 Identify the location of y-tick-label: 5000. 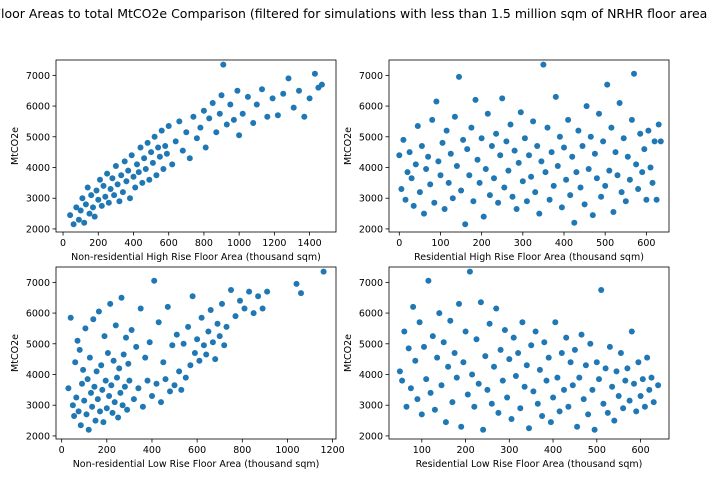
(371, 344).